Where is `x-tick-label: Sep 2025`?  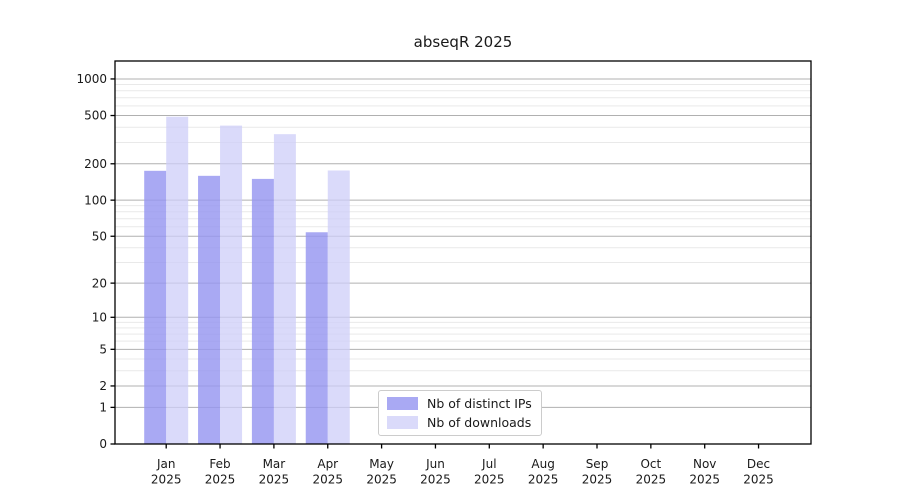
x-tick-label: Sep 2025 is located at coordinates (597, 472).